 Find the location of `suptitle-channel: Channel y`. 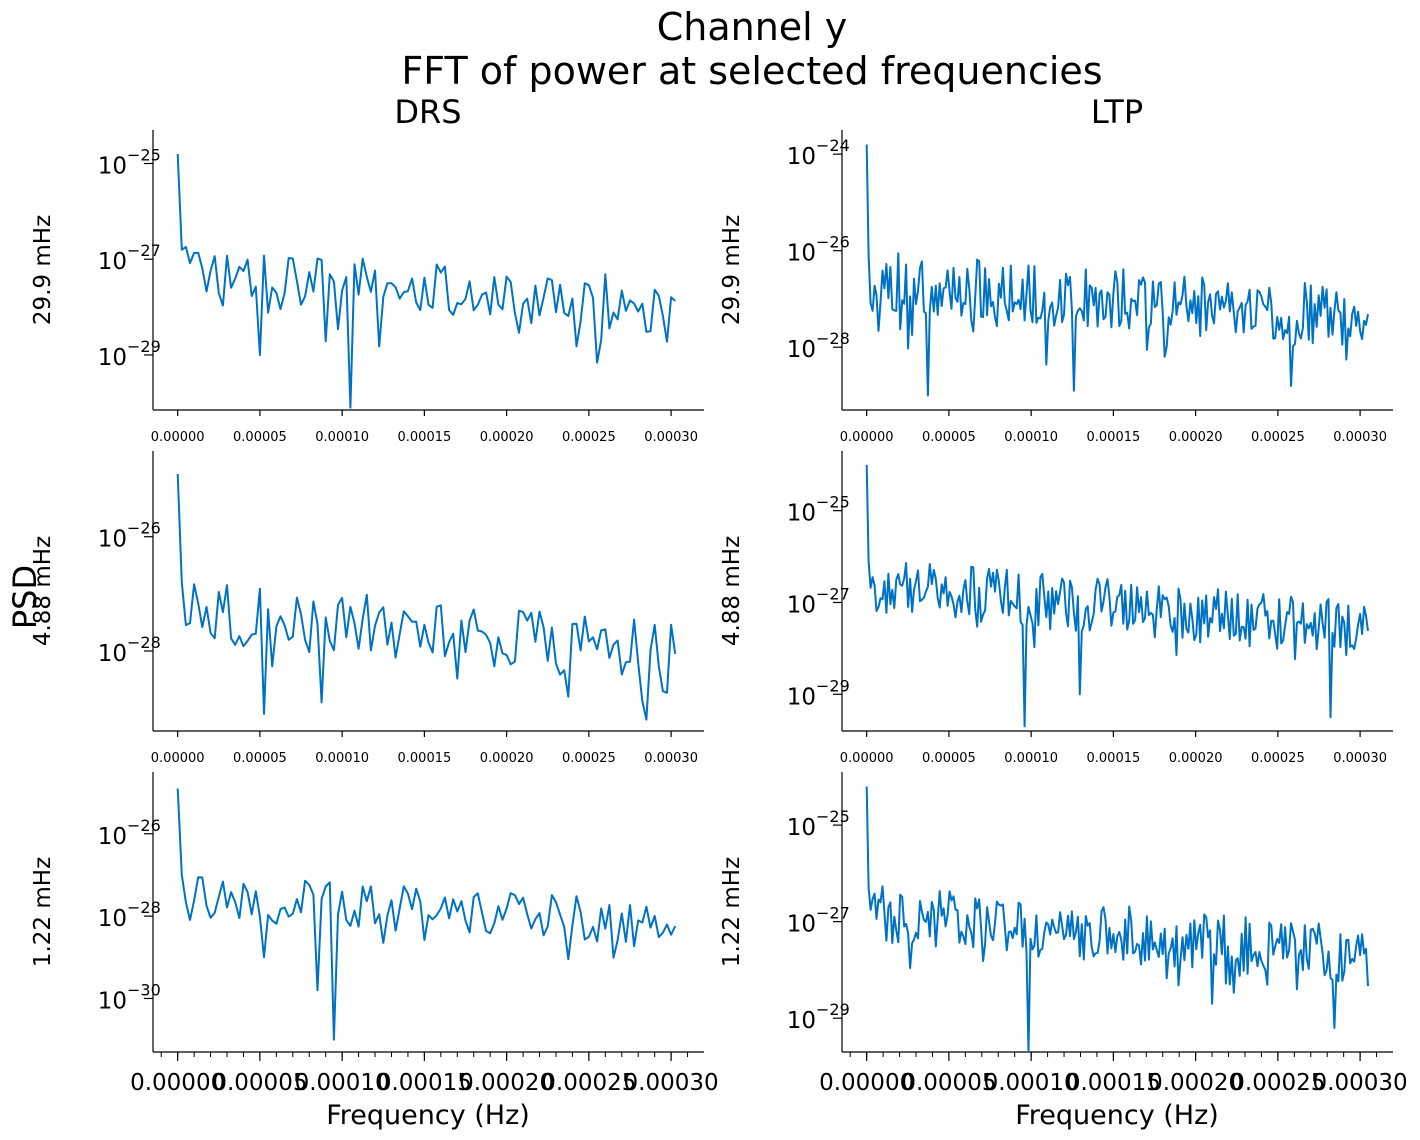

suptitle-channel: Channel y is located at coordinates (752, 27).